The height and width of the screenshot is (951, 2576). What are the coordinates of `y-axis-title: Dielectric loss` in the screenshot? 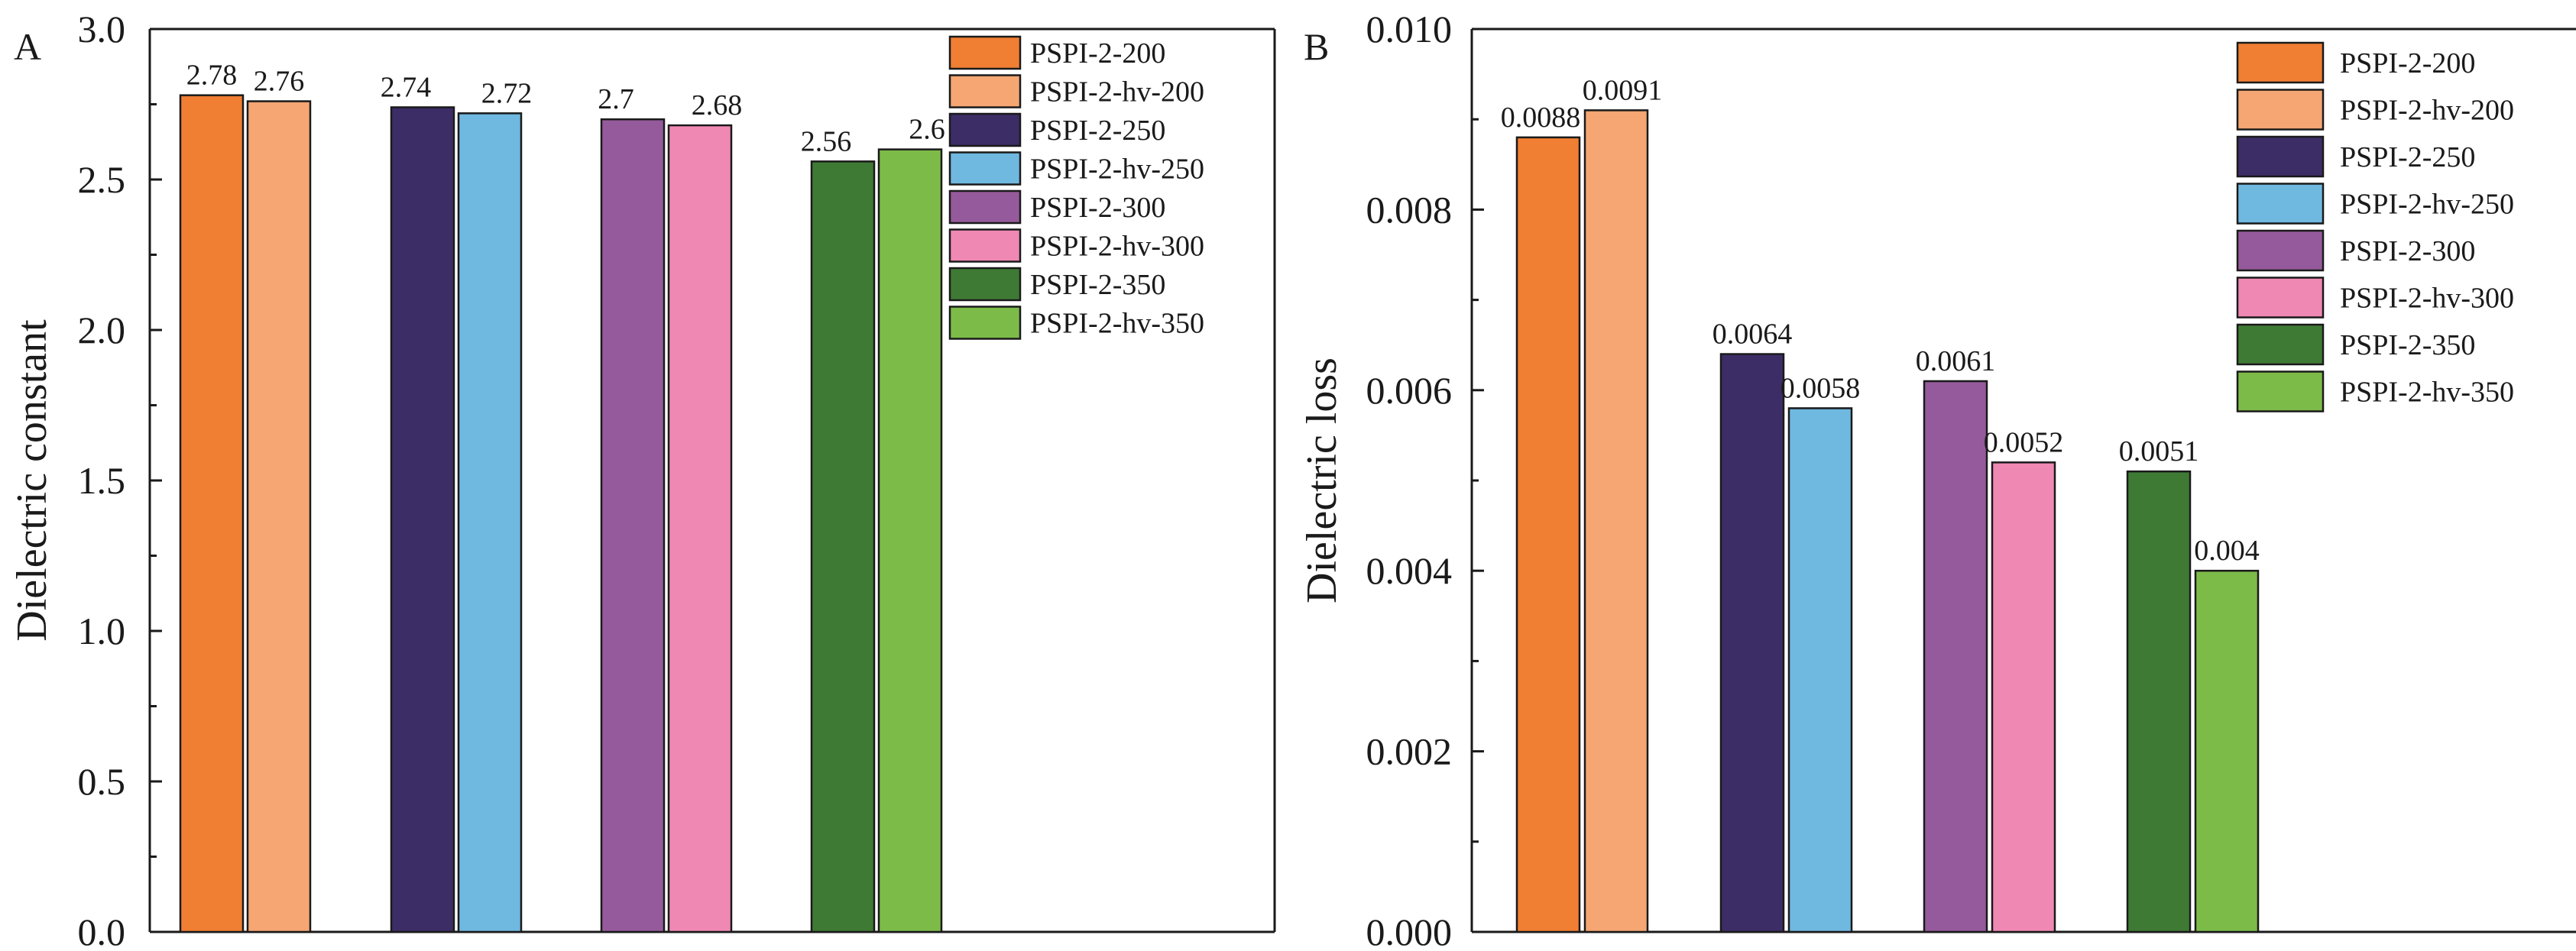 It's located at (1322, 480).